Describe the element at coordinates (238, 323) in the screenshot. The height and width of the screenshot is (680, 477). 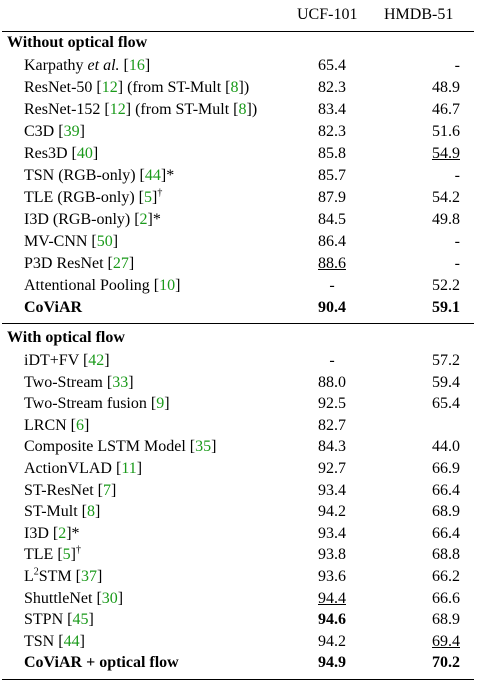
I see `rule-middle` at that location.